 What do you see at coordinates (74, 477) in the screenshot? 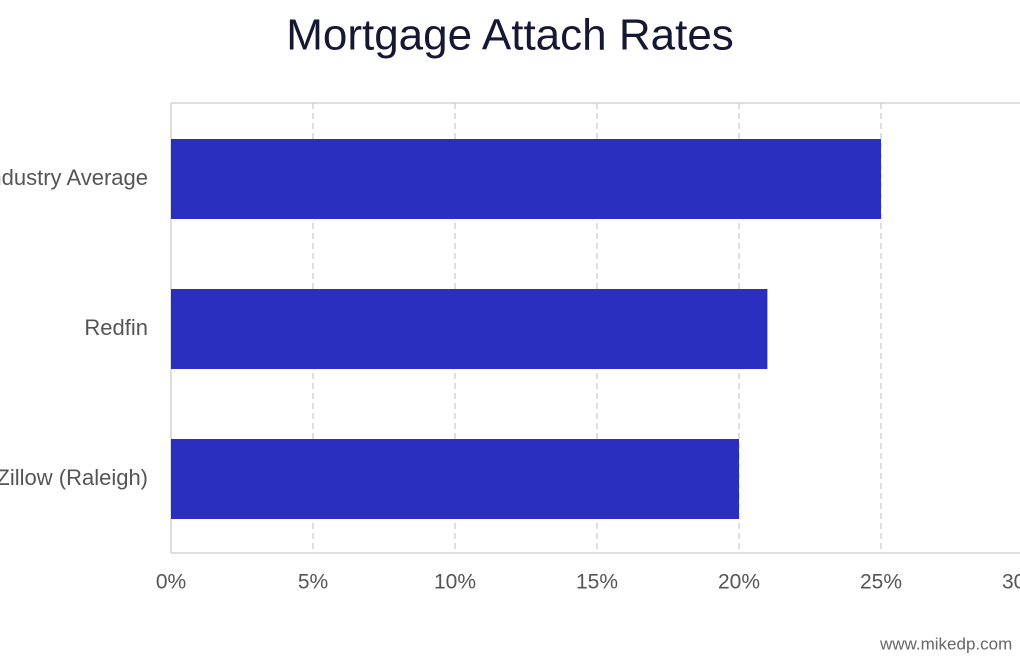
I see `y-tick-label: Zillow (Raleigh)` at bounding box center [74, 477].